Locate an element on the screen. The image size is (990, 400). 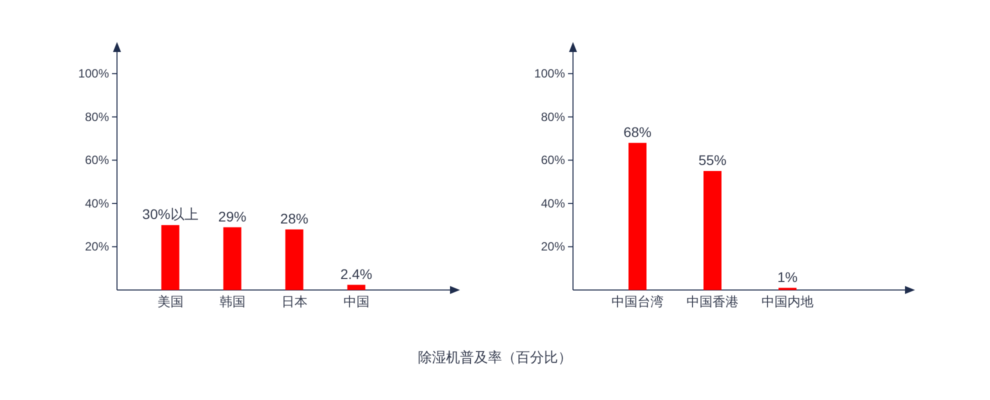
x-tick-label: 美国 is located at coordinates (170, 301).